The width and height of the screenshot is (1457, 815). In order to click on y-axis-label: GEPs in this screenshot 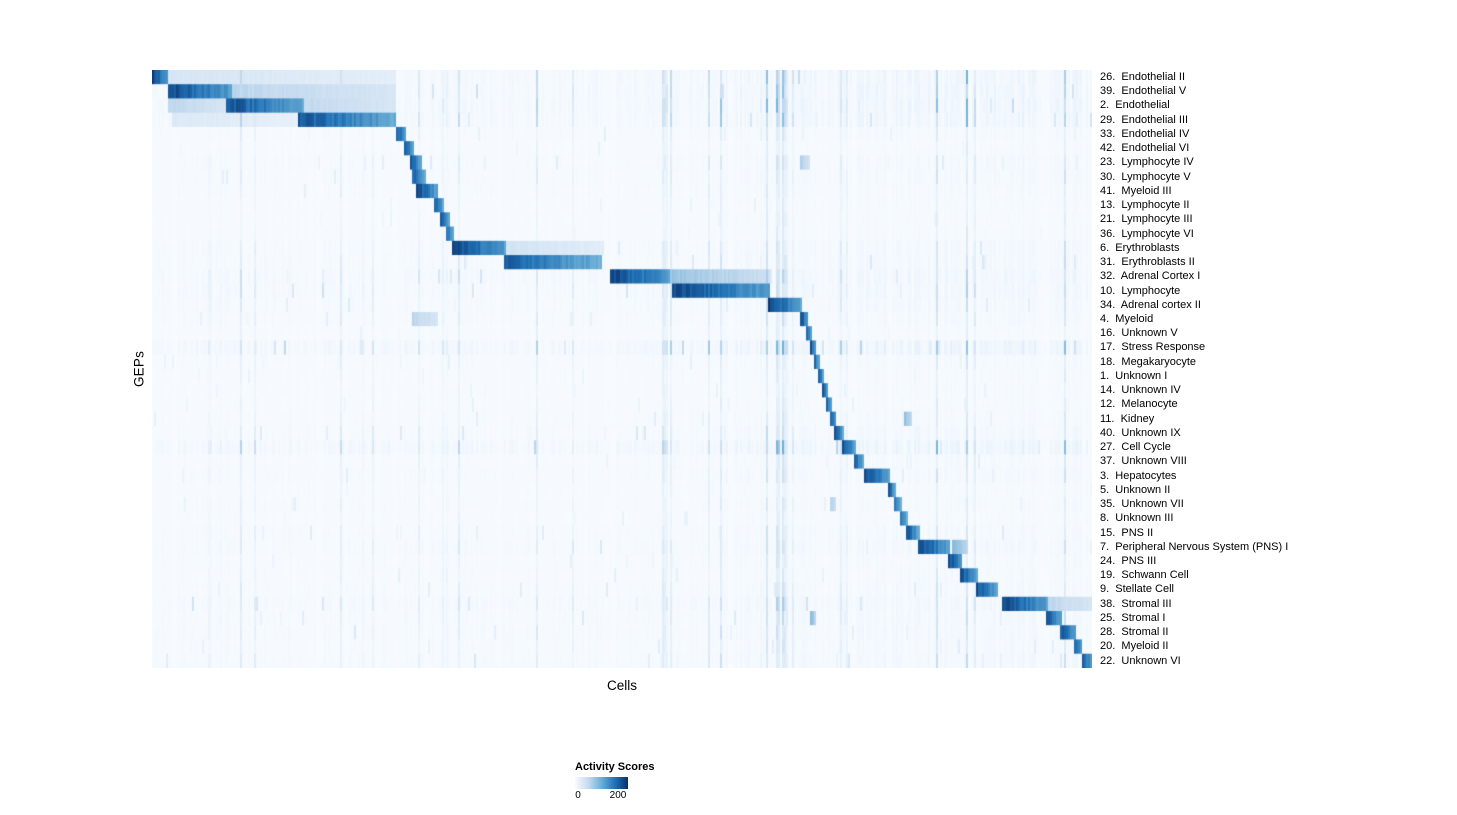, I will do `click(139, 369)`.